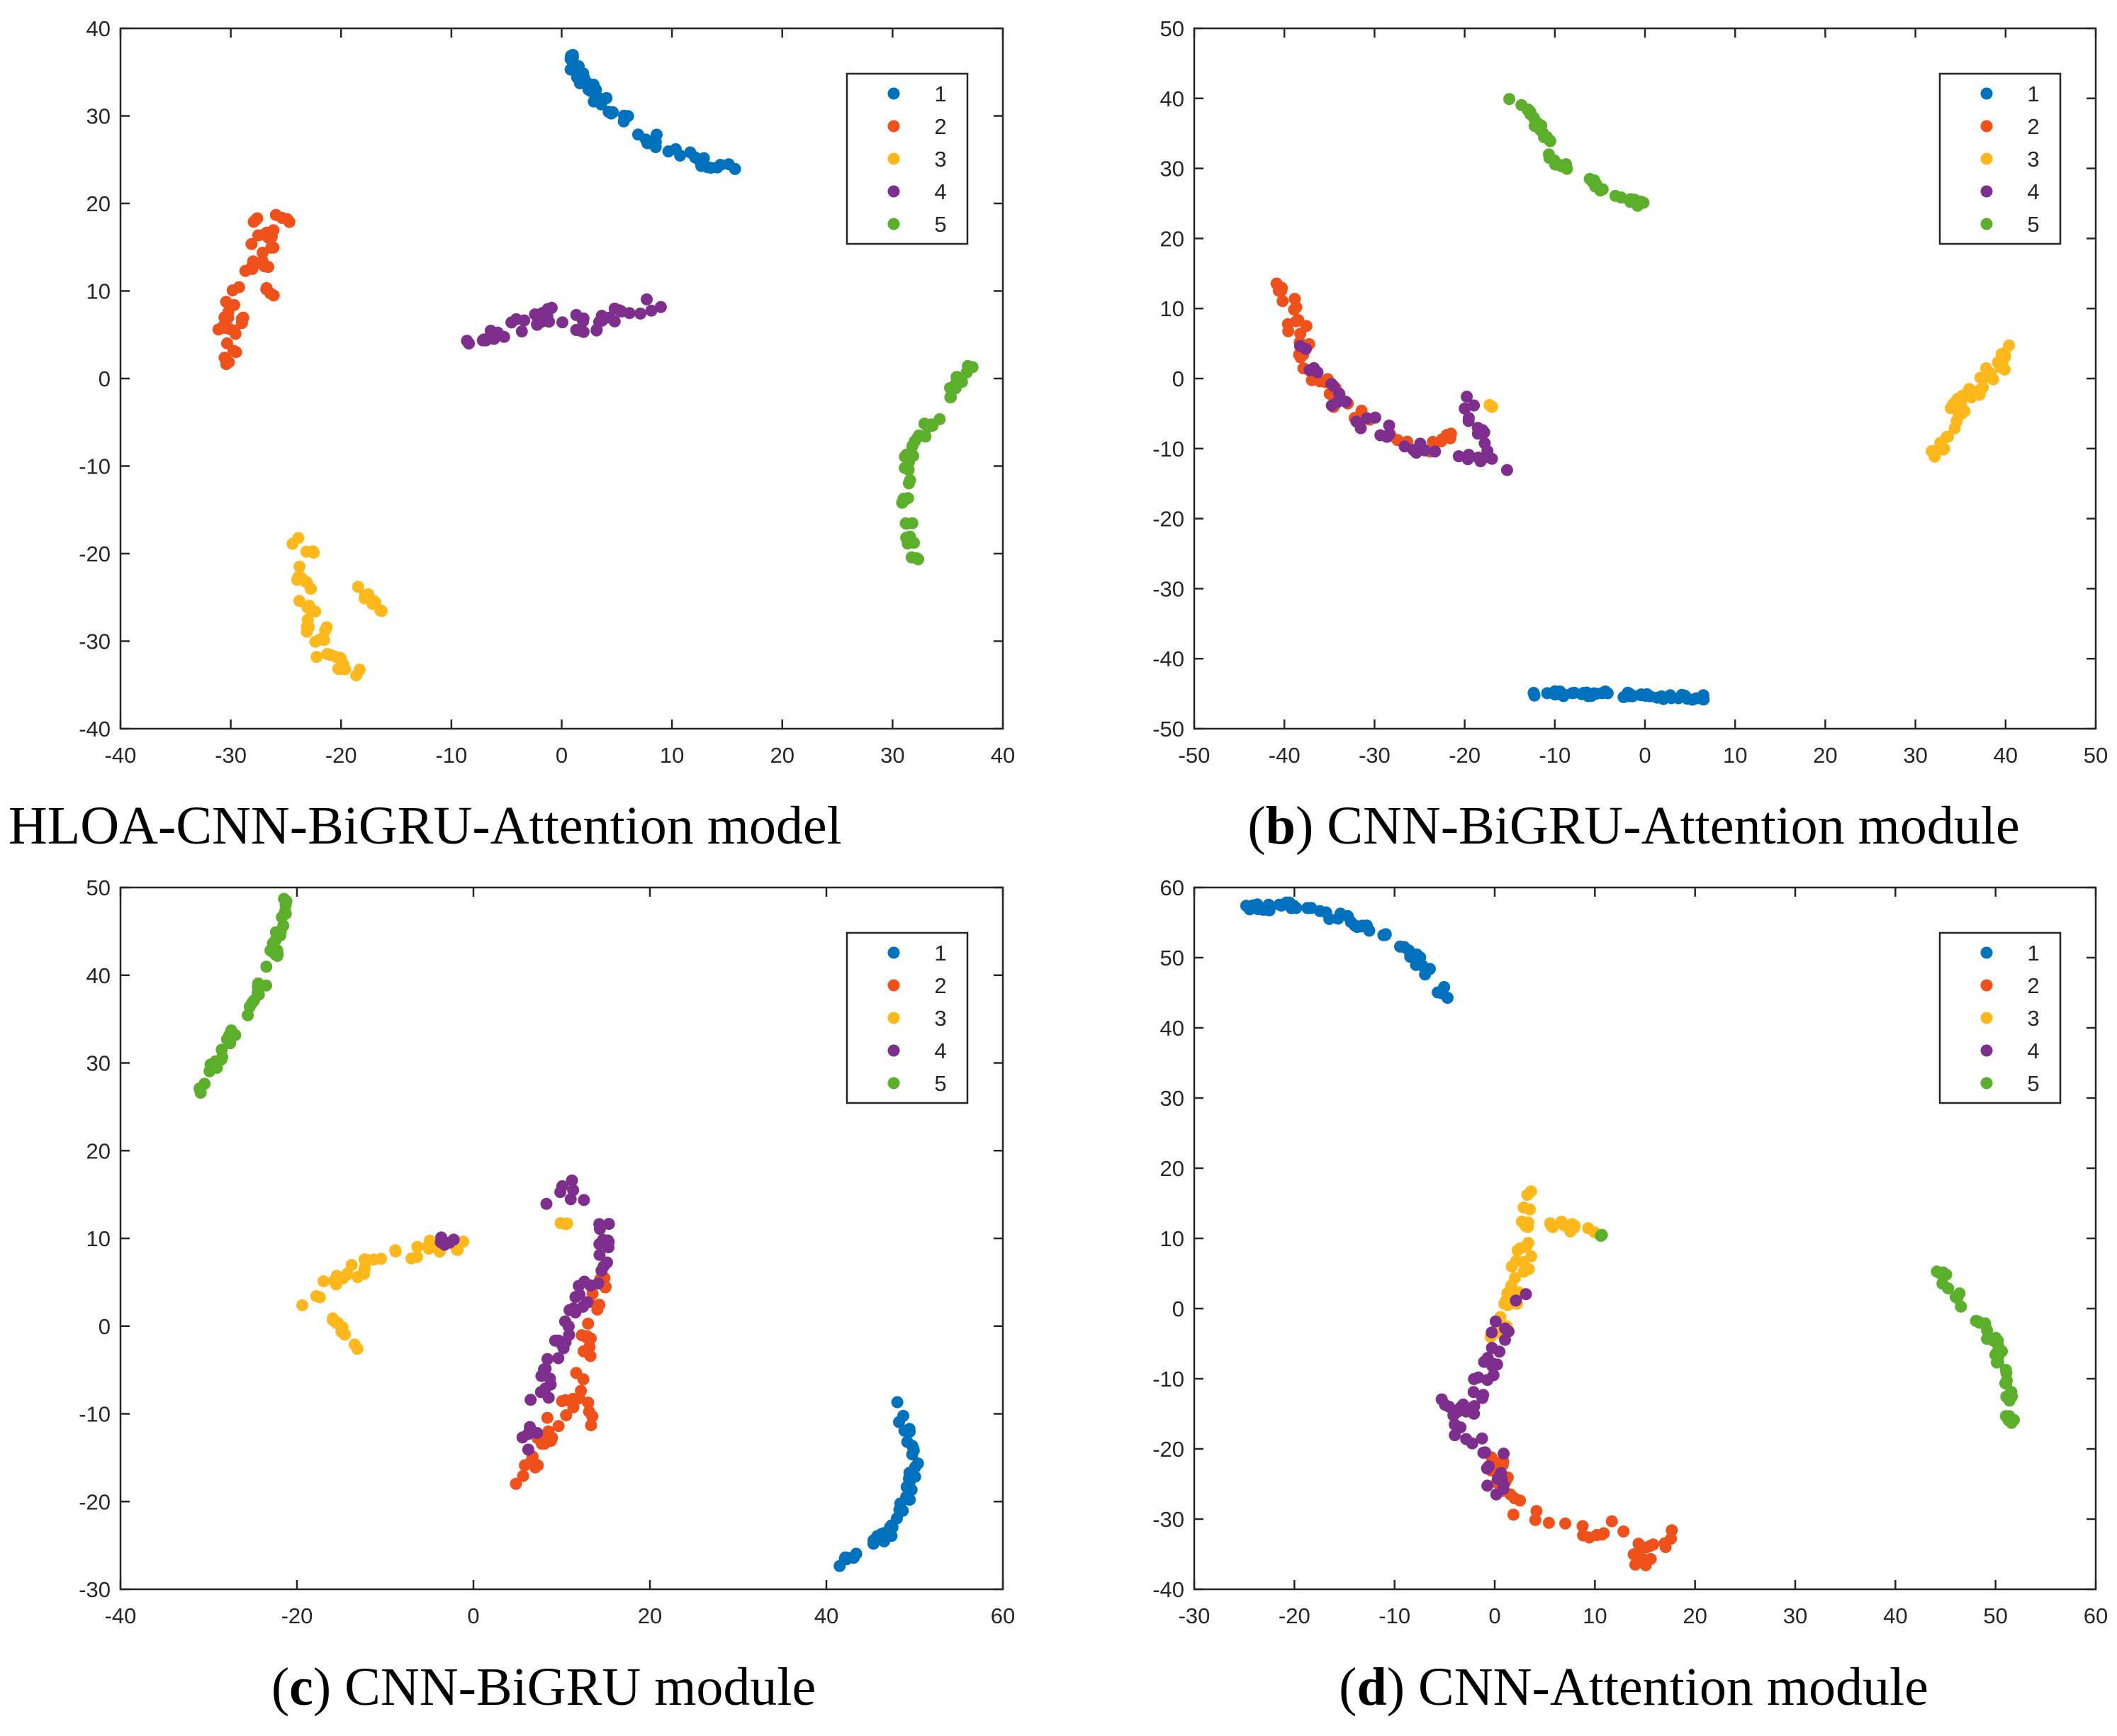  Describe the element at coordinates (2033, 986) in the screenshot. I see `legend-label-2: 2` at that location.